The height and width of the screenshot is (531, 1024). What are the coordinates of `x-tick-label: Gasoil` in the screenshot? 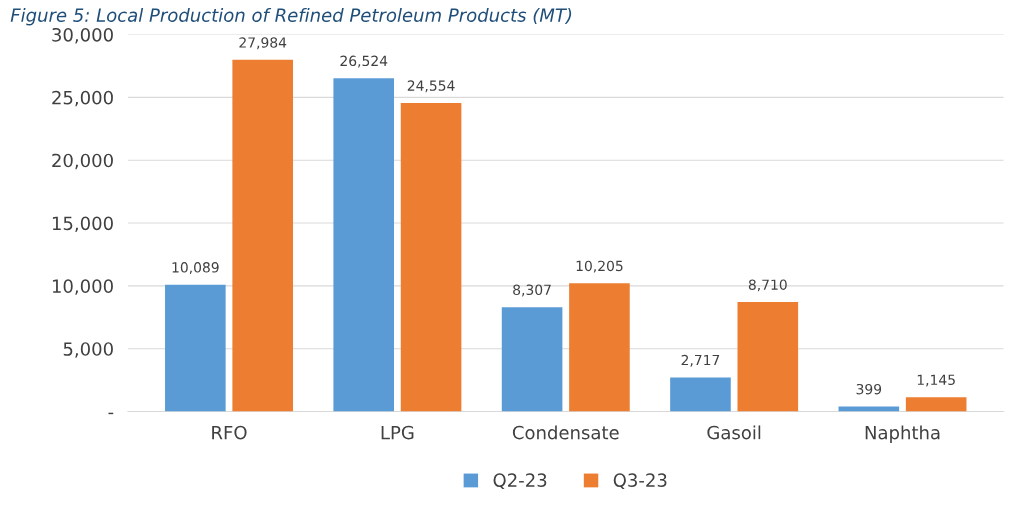 It's located at (734, 432).